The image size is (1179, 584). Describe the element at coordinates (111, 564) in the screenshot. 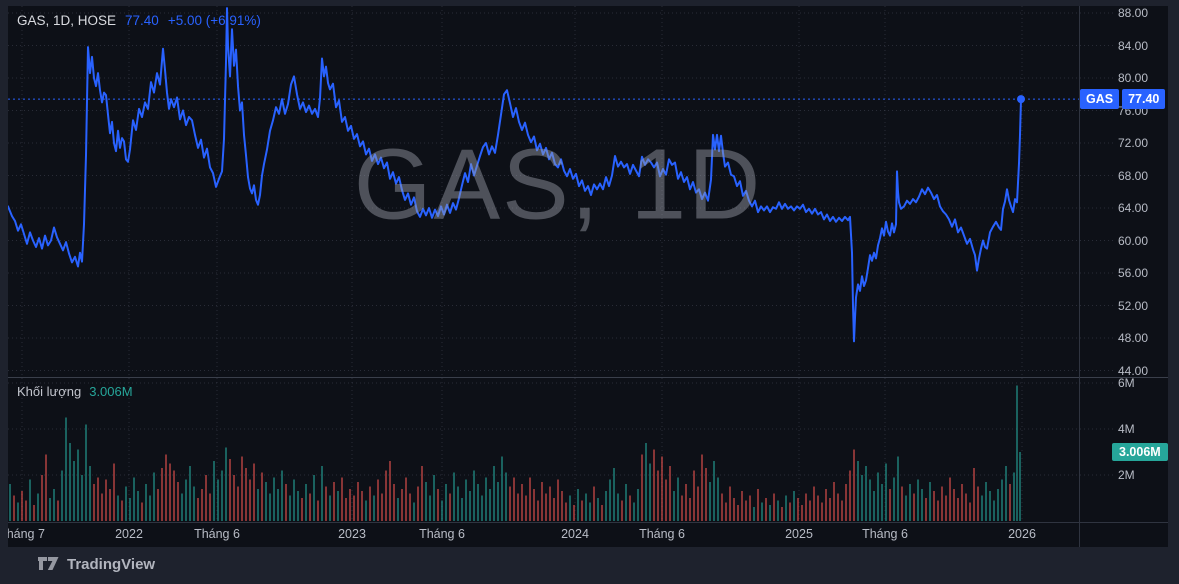

I see `tradingview-brand-link: TradingView` at that location.